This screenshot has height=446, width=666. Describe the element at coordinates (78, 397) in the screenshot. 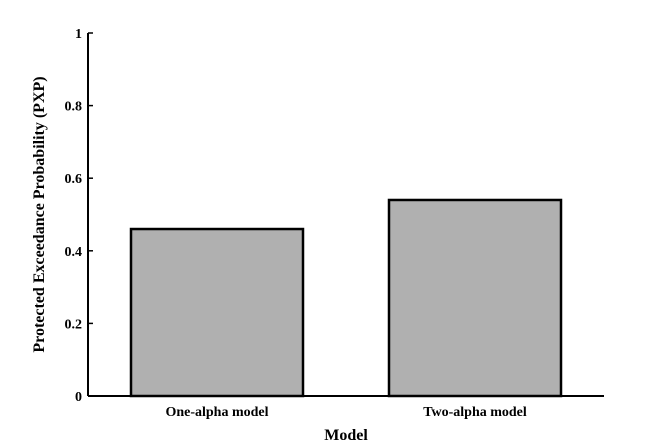

I see `y-tick-label: 0` at that location.